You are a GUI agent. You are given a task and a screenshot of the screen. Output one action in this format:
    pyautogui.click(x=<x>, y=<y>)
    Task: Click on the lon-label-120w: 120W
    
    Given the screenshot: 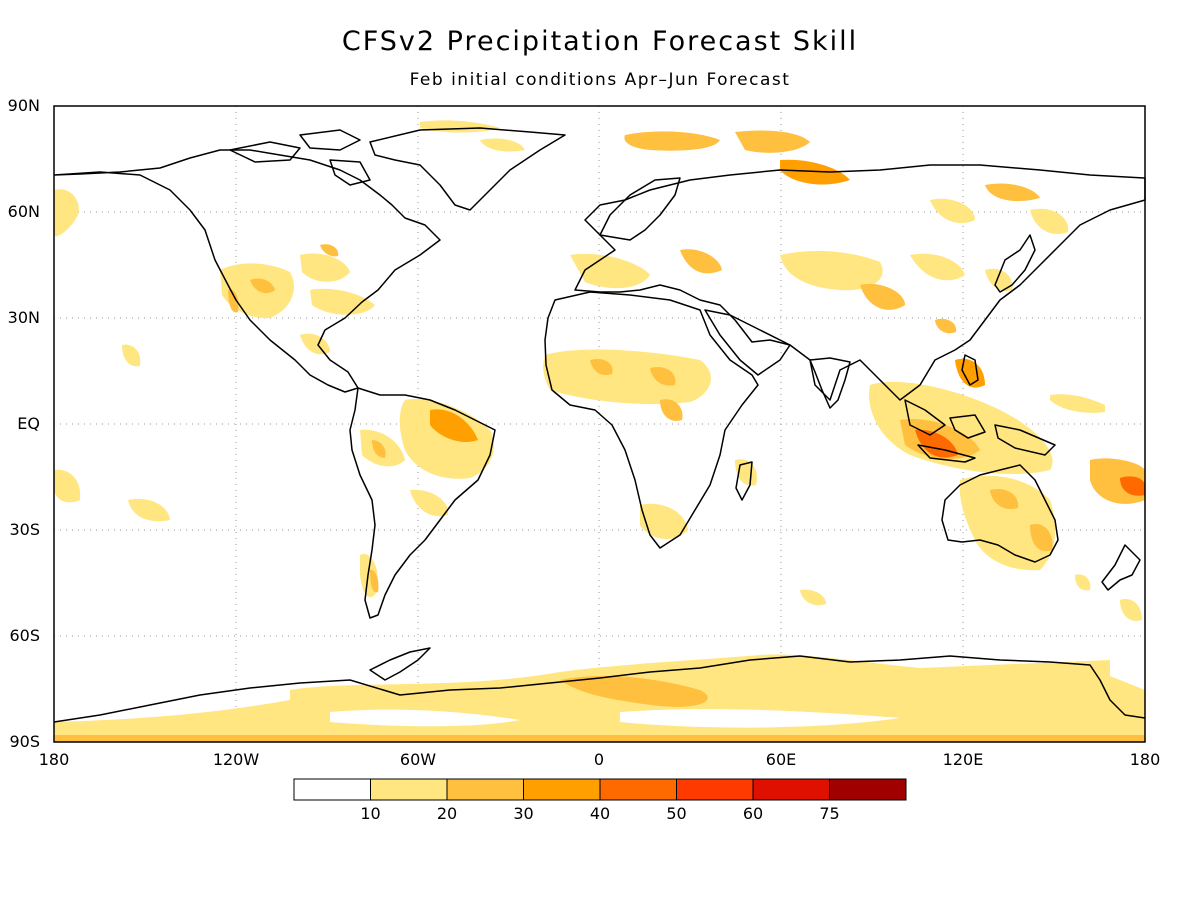 What is the action you would take?
    pyautogui.click(x=236, y=759)
    